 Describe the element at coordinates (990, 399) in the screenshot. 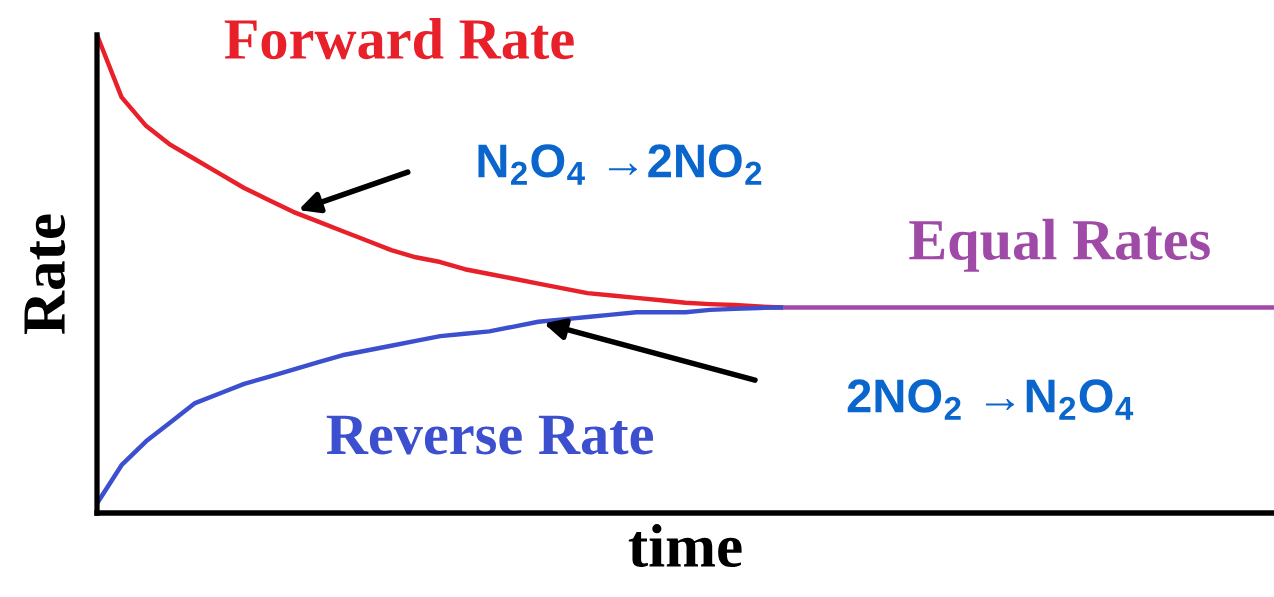

I see `annotation: 2NO$_{2}$ →N$_{2}$O$_{4}$` at that location.